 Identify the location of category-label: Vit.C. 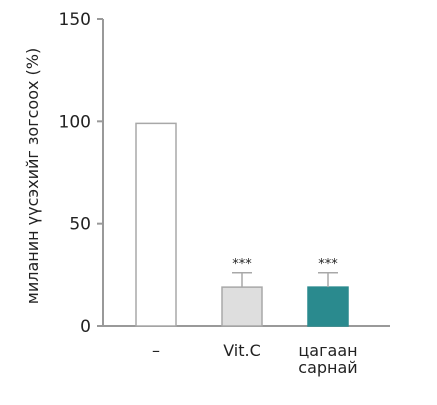
(242, 350).